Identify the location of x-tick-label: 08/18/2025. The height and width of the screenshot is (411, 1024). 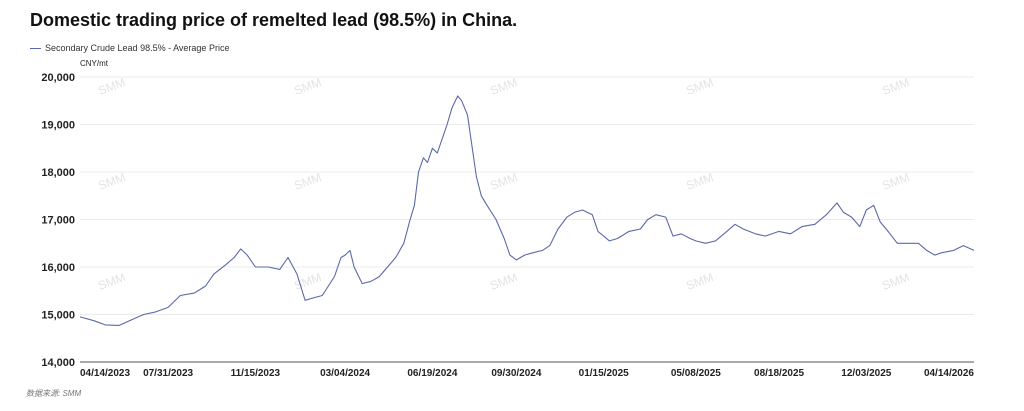
(779, 373).